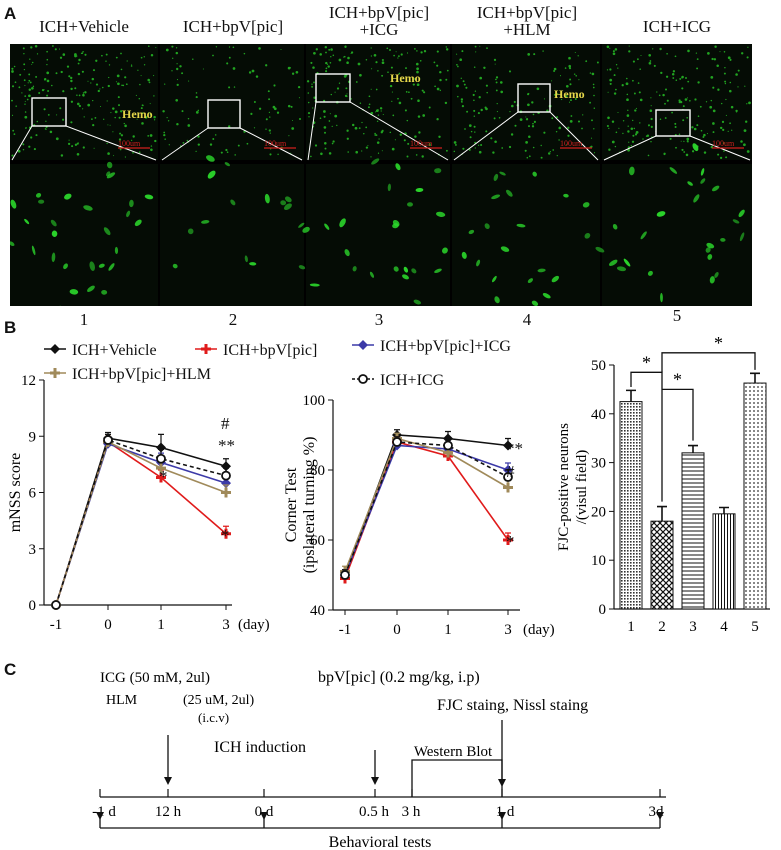 The height and width of the screenshot is (850, 781). Describe the element at coordinates (15, 493) in the screenshot. I see `y-axis-label: mNSS score` at that location.